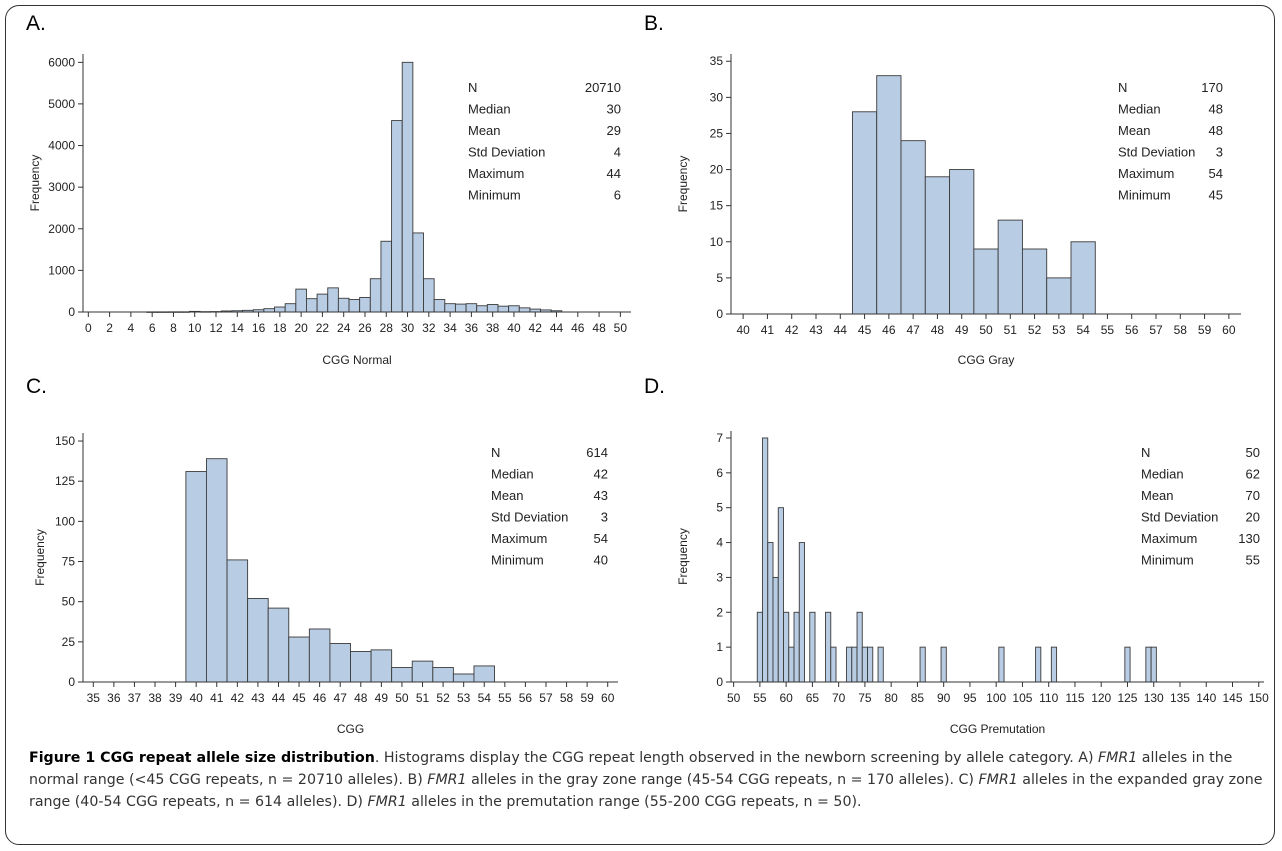 Image resolution: width=1282 pixels, height=851 pixels. What do you see at coordinates (1048, 698) in the screenshot?
I see `x-tick-label: 110` at bounding box center [1048, 698].